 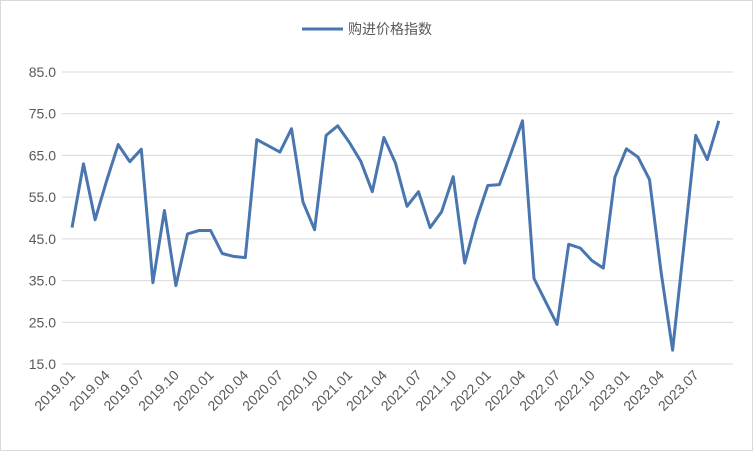 I want to click on y-tick-label: 75.0, so click(x=42, y=114).